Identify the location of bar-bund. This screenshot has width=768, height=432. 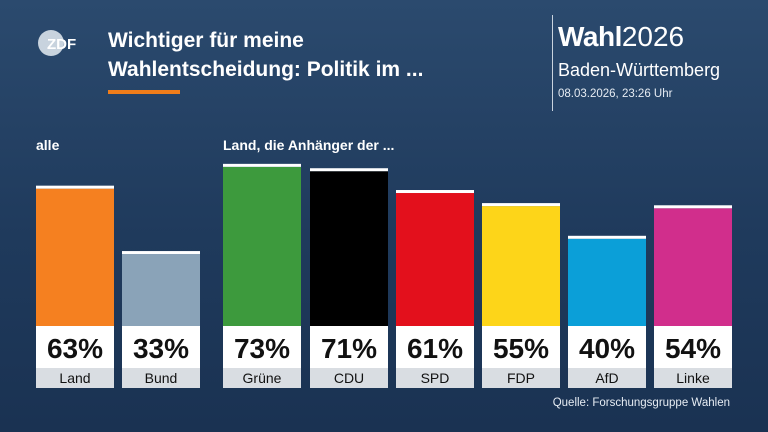
(161, 290).